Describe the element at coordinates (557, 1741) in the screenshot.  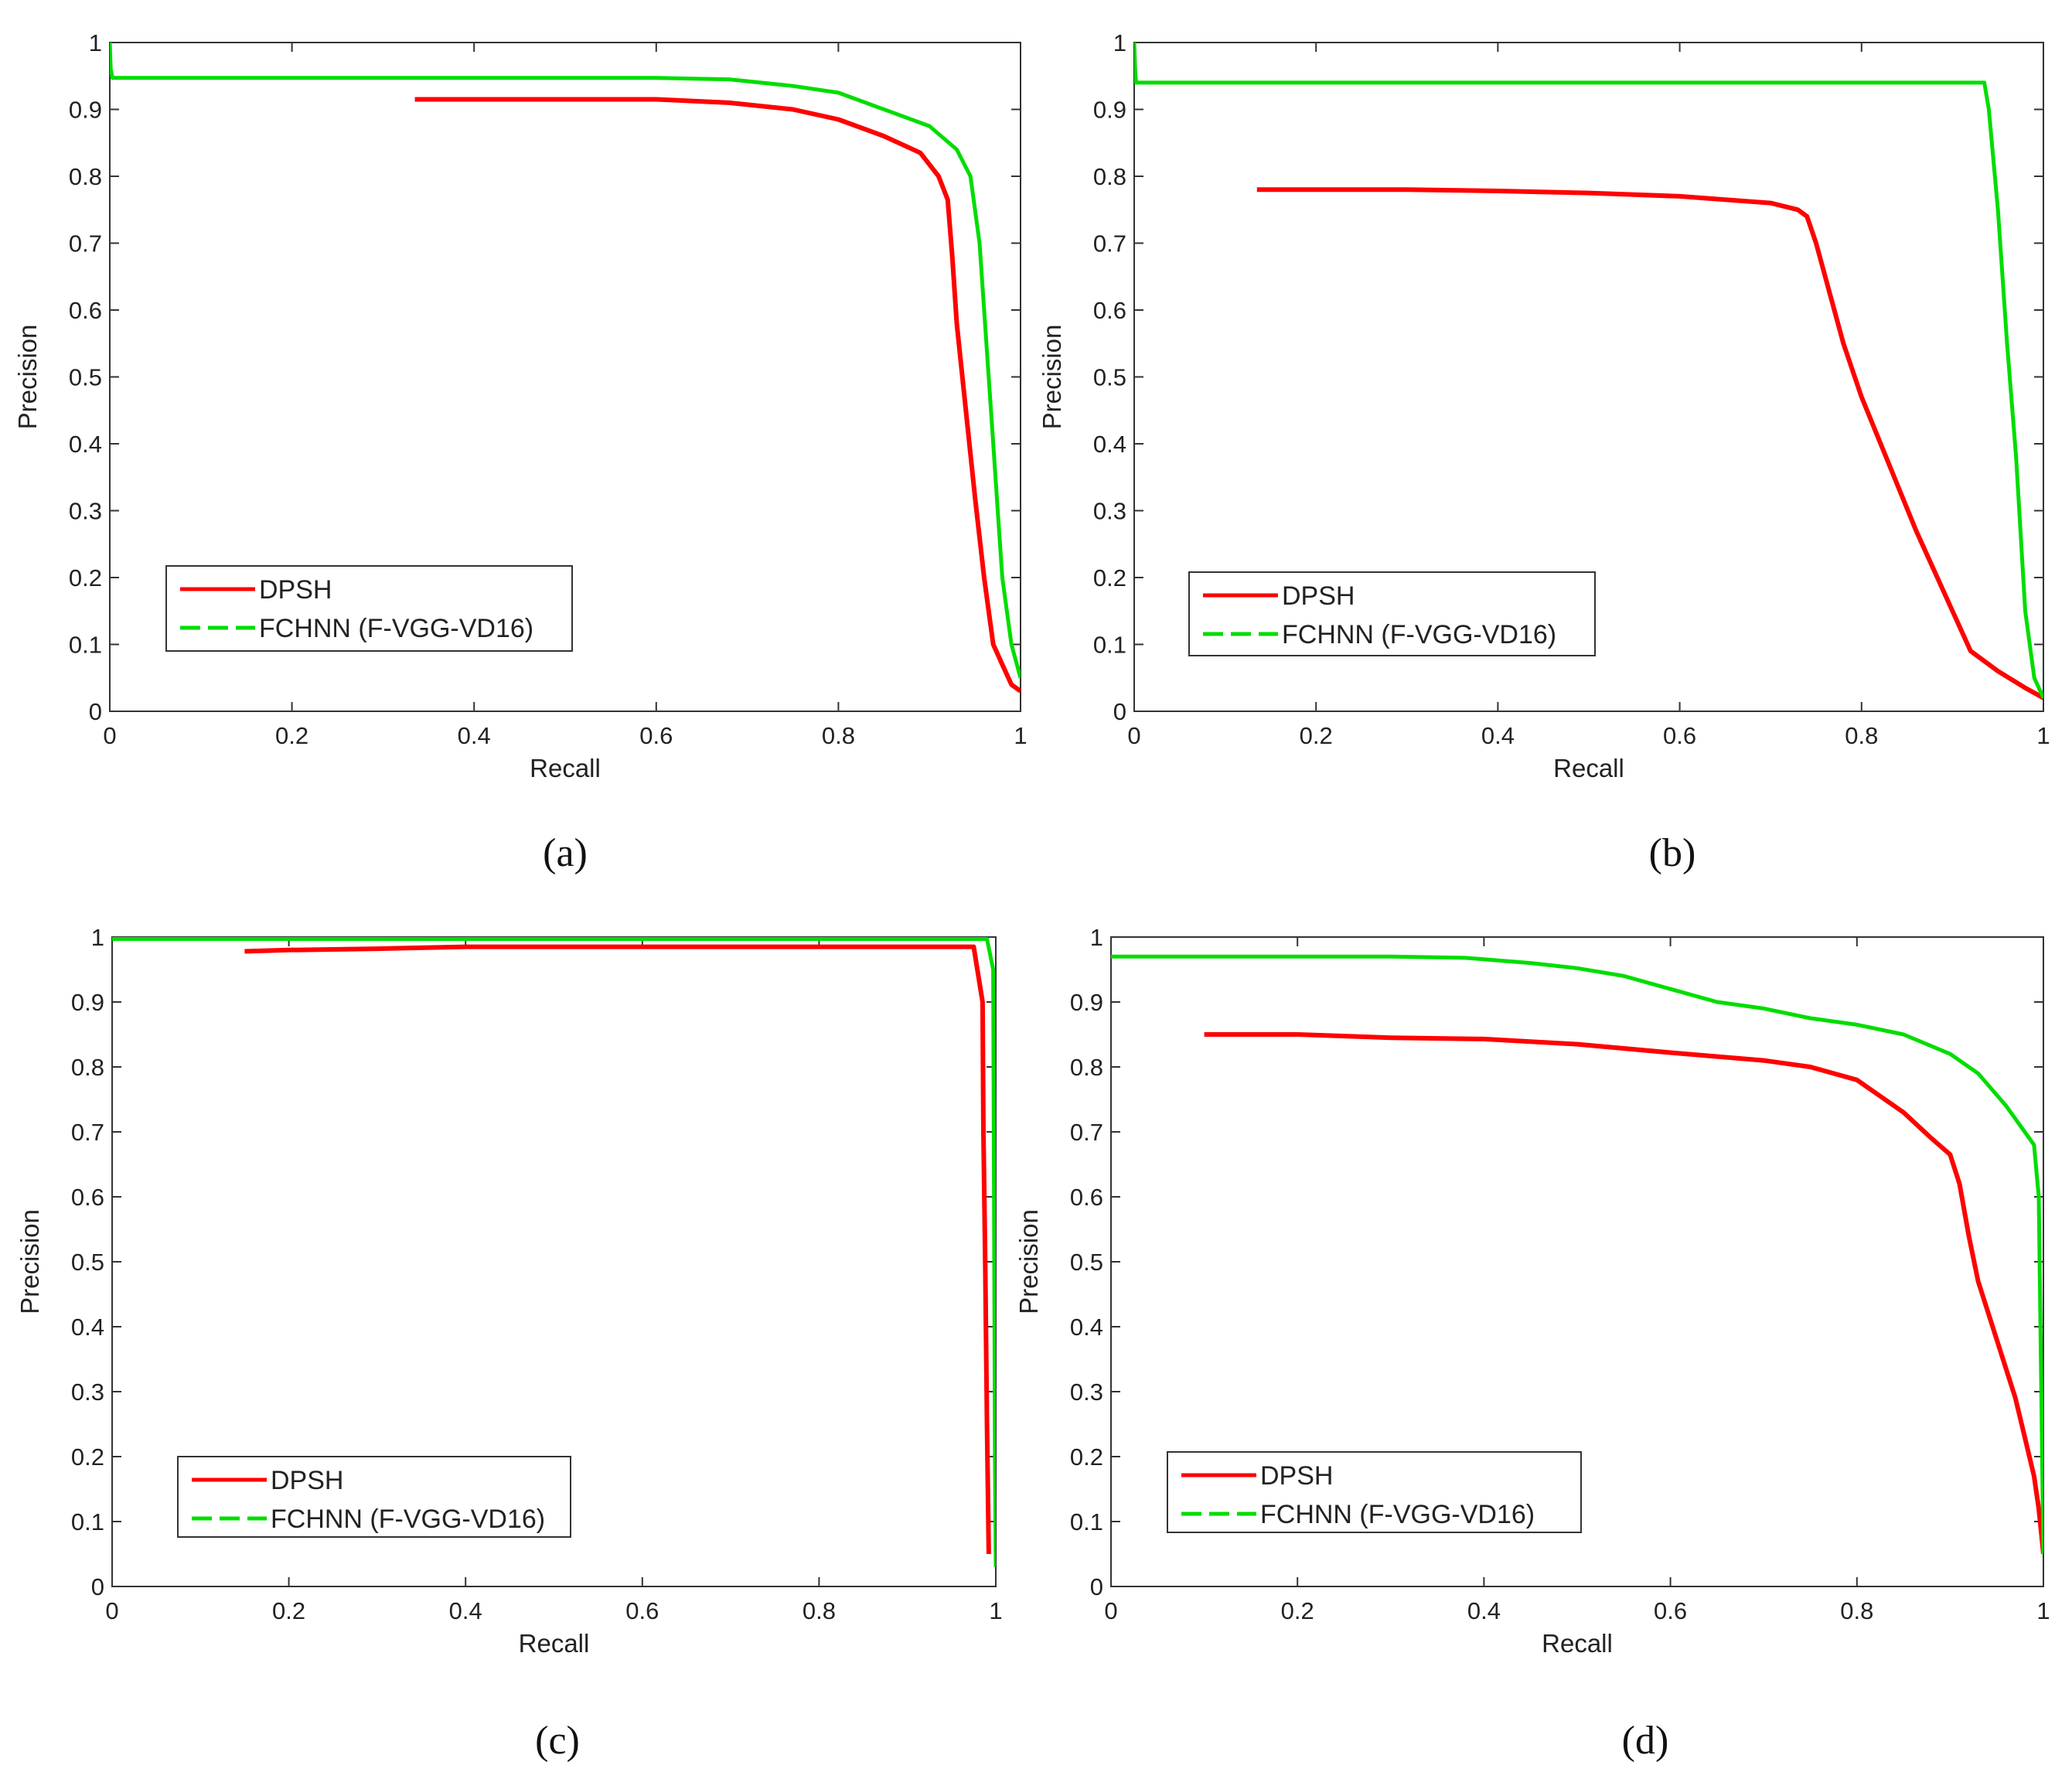
I see `panel-caption: (c)` at that location.